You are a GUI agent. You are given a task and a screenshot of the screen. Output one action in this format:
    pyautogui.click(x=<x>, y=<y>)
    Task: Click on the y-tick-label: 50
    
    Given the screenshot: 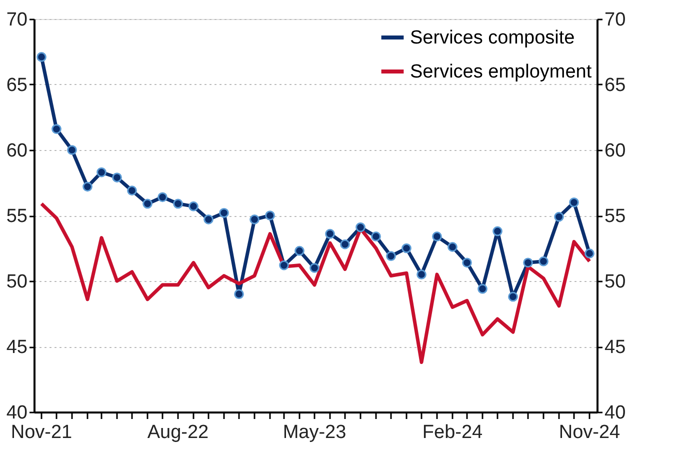 What is the action you would take?
    pyautogui.click(x=17, y=282)
    